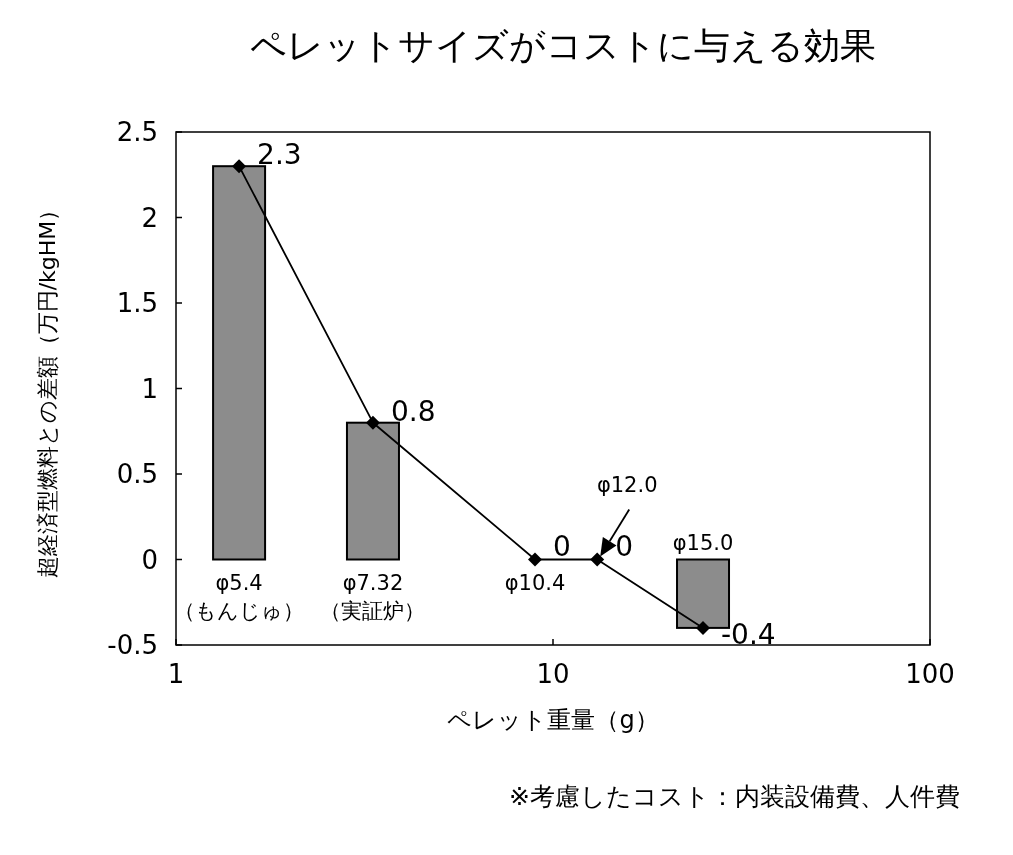  Describe the element at coordinates (703, 542) in the screenshot. I see `annotation: φ15.0` at that location.